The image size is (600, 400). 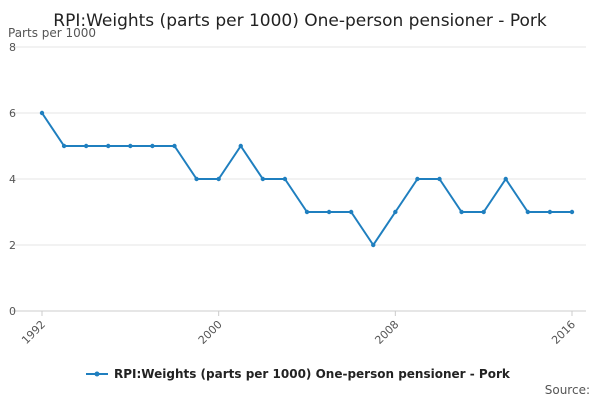 What do you see at coordinates (12, 47) in the screenshot?
I see `y-tick-label: 8` at bounding box center [12, 47].